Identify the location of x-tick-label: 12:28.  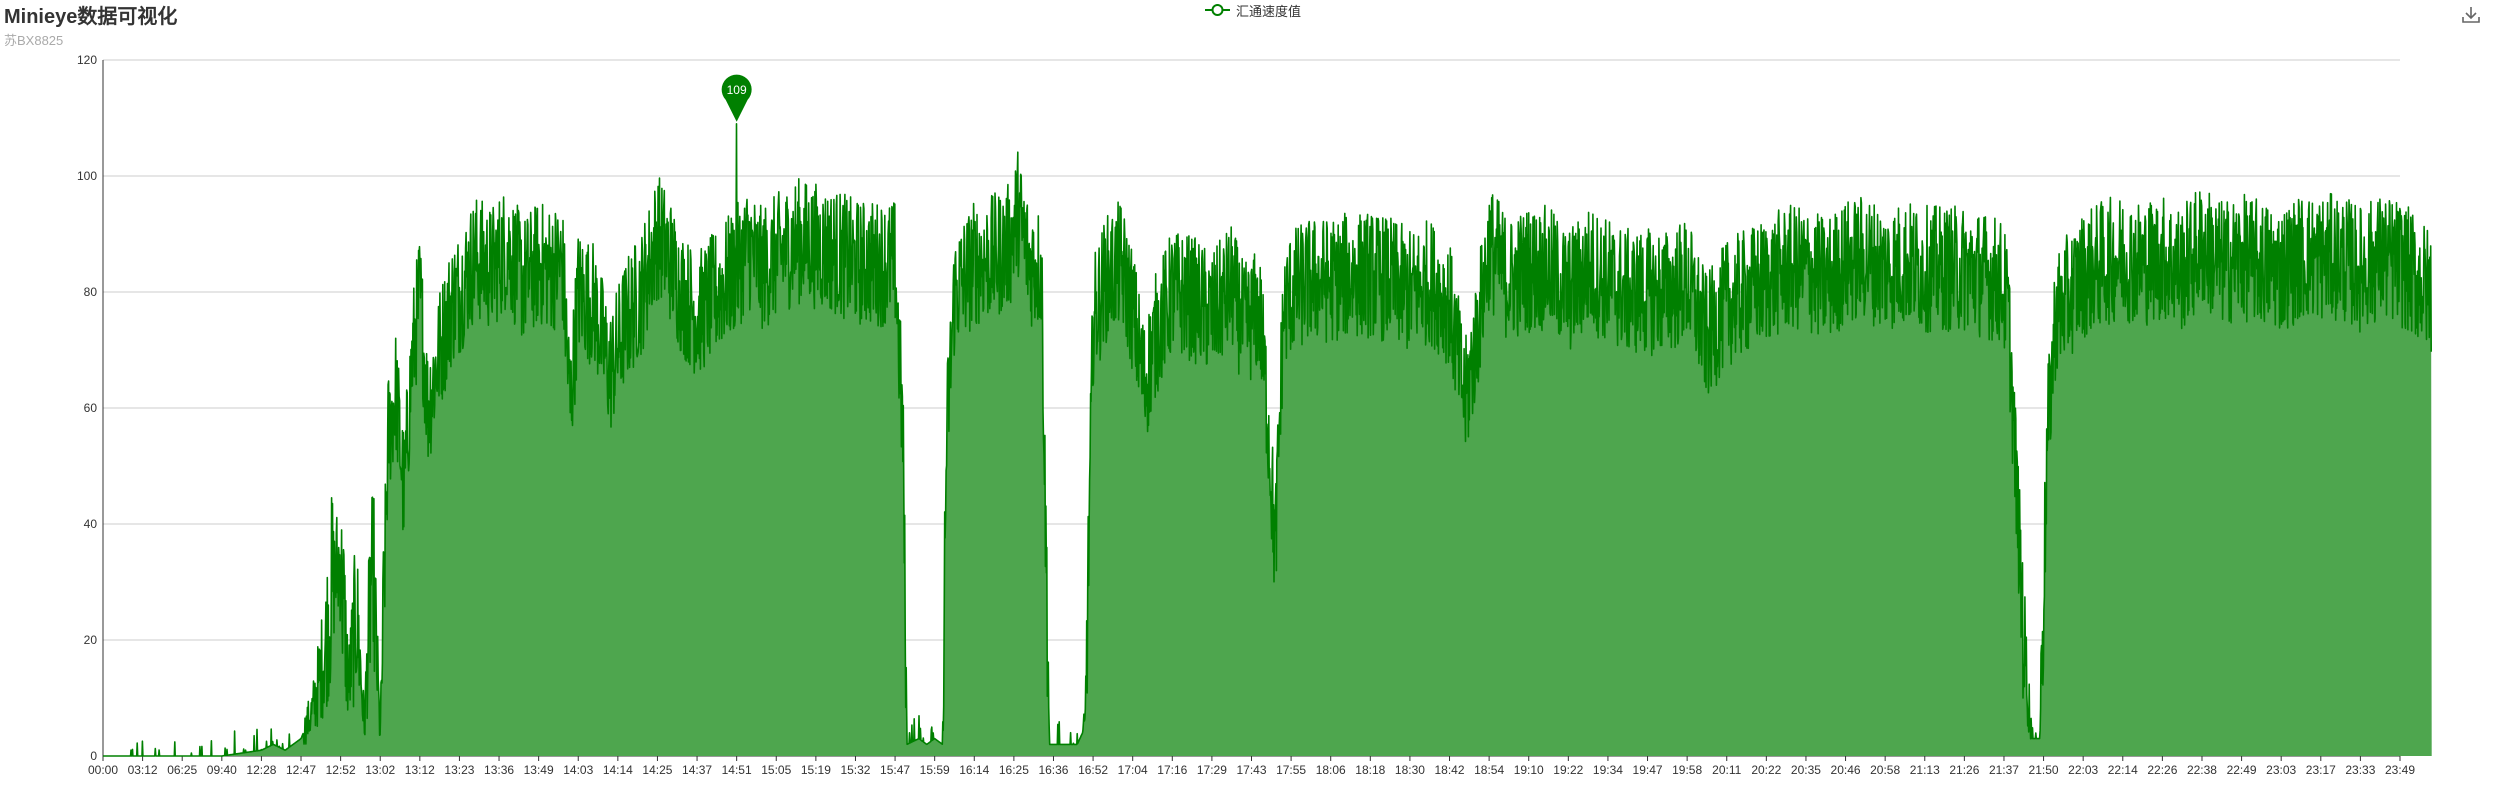
(261, 770).